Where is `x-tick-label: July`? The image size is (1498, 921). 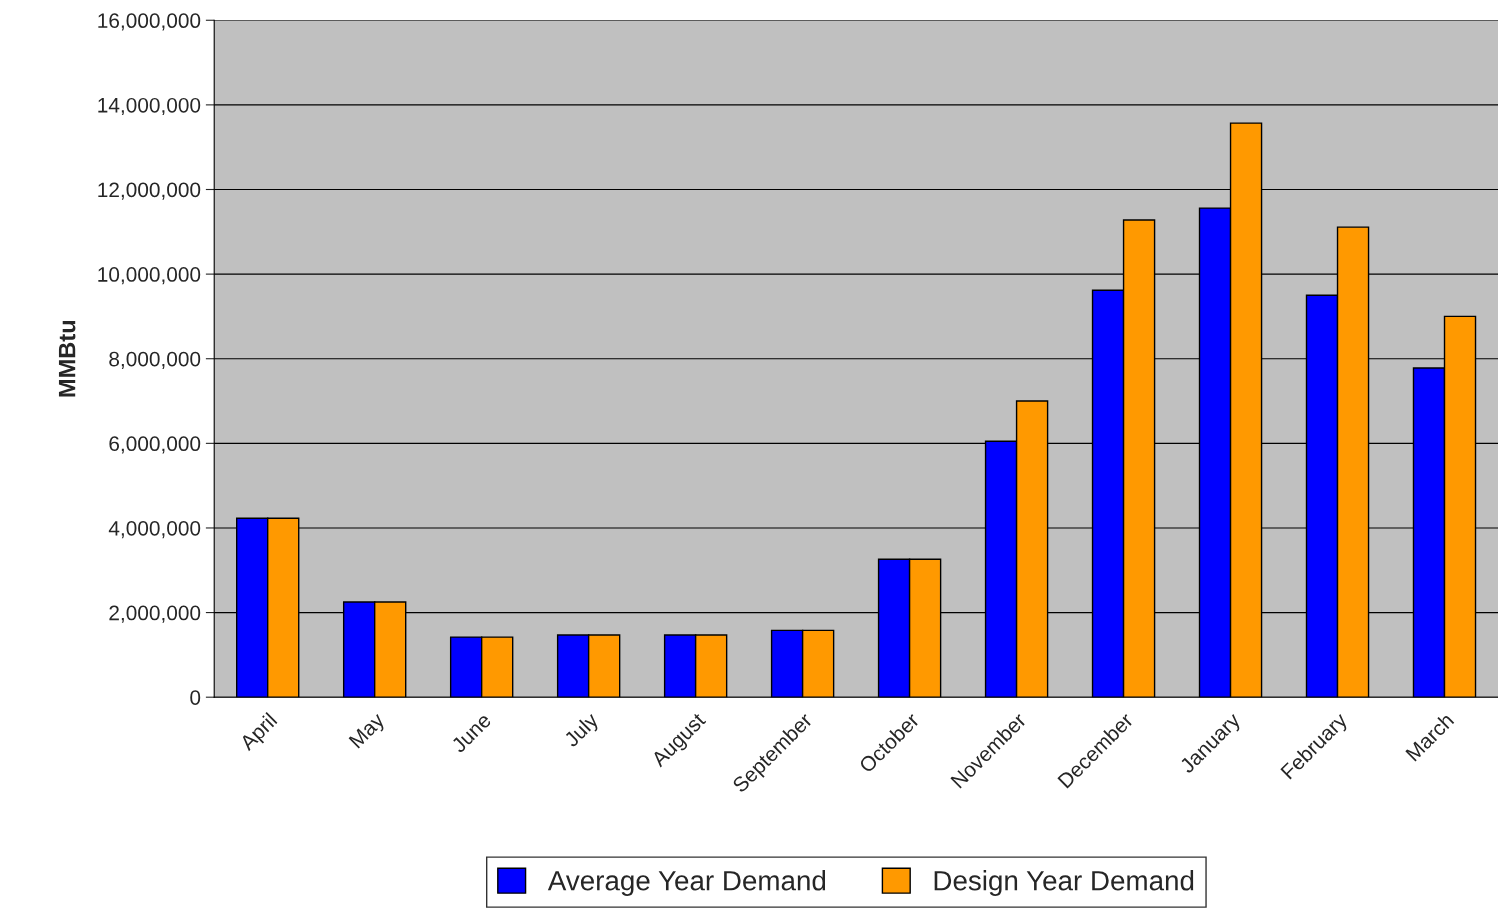 x-tick-label: July is located at coordinates (582, 731).